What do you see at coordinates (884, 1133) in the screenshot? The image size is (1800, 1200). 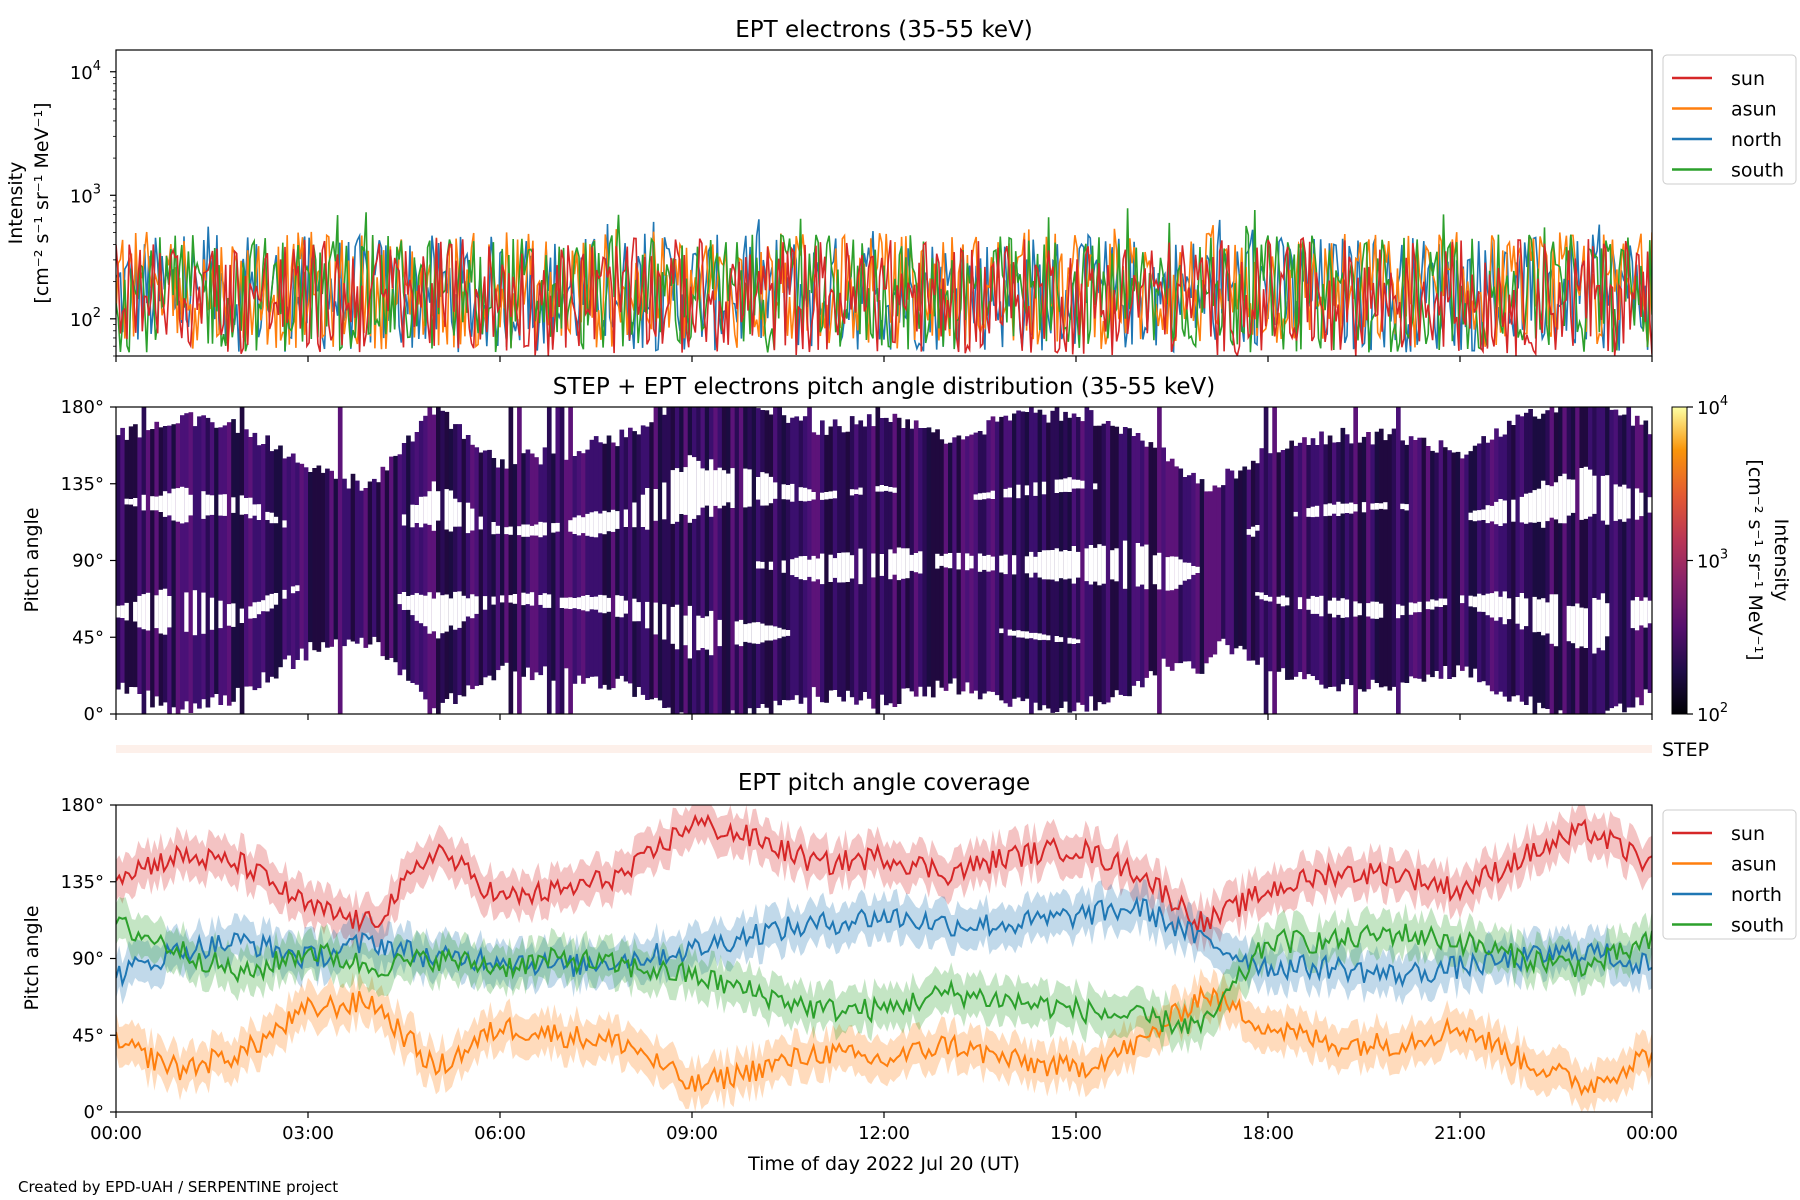 I see `x-tick-label: 12:00` at bounding box center [884, 1133].